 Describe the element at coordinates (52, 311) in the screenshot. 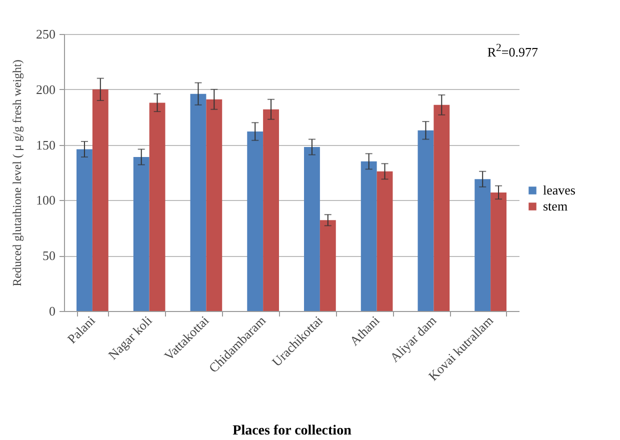

I see `y-tick-label: 0` at that location.